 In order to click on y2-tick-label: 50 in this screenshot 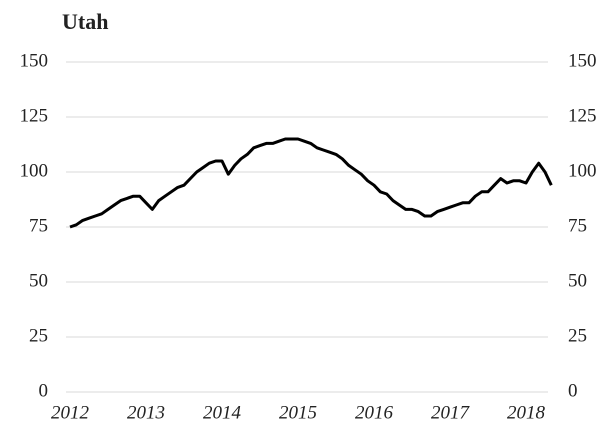, I will do `click(577, 280)`.